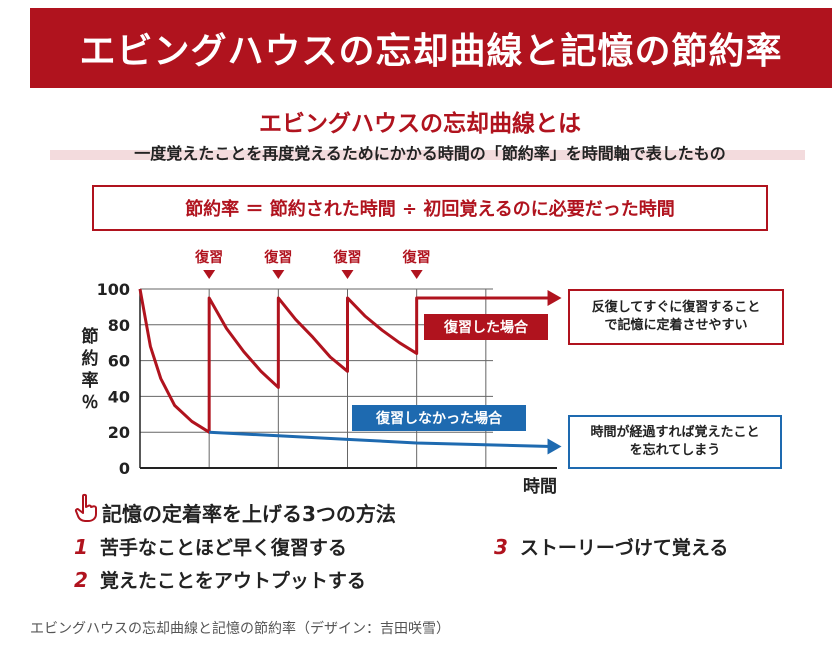  Describe the element at coordinates (240, 629) in the screenshot. I see `figure-caption: エビングハウスの忘却曲線と記憶の節約率（デザイン：吉田咲雪）` at that location.